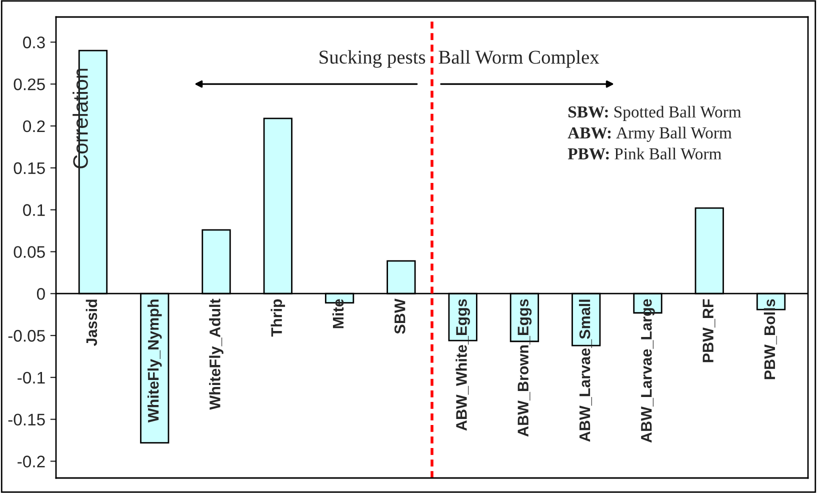  Describe the element at coordinates (40, 294) in the screenshot. I see `y-tick-label: 0` at that location.